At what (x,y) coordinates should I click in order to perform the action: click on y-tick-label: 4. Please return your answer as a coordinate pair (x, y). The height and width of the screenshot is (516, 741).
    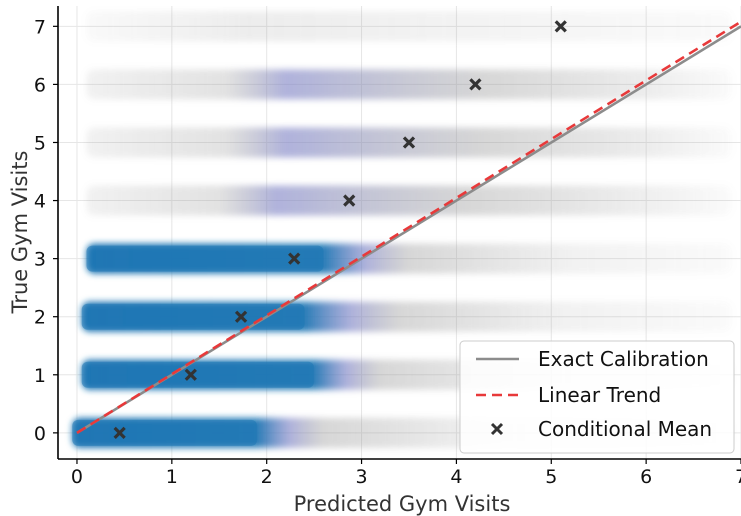
    Looking at the image, I should click on (40, 202).